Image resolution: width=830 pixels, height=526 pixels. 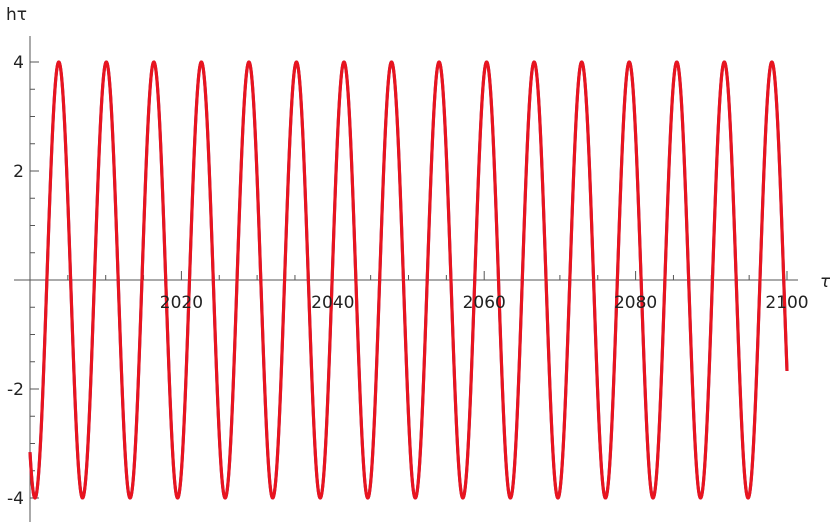 What do you see at coordinates (34, 280) in the screenshot?
I see `y-axis-minor-ticks` at bounding box center [34, 280].